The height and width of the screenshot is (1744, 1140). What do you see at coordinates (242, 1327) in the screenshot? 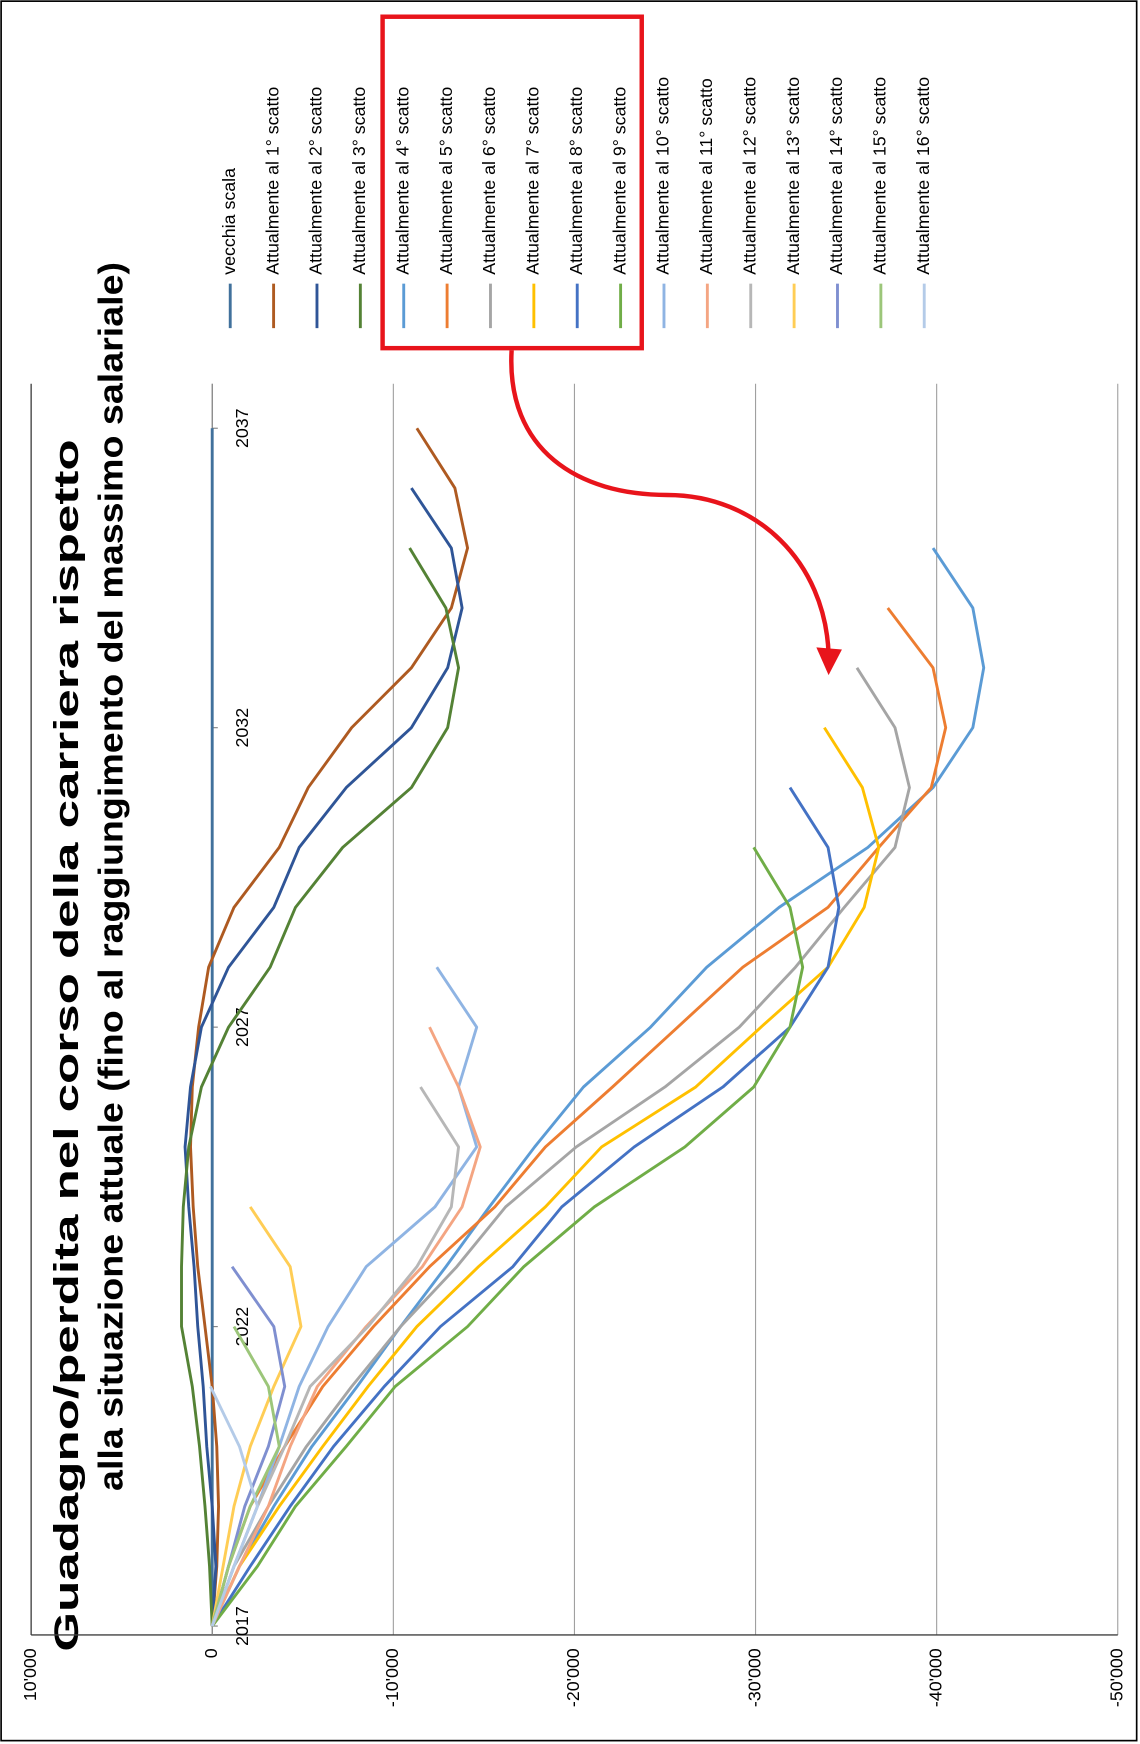
I see `x-tick-label: 2022` at bounding box center [242, 1327].